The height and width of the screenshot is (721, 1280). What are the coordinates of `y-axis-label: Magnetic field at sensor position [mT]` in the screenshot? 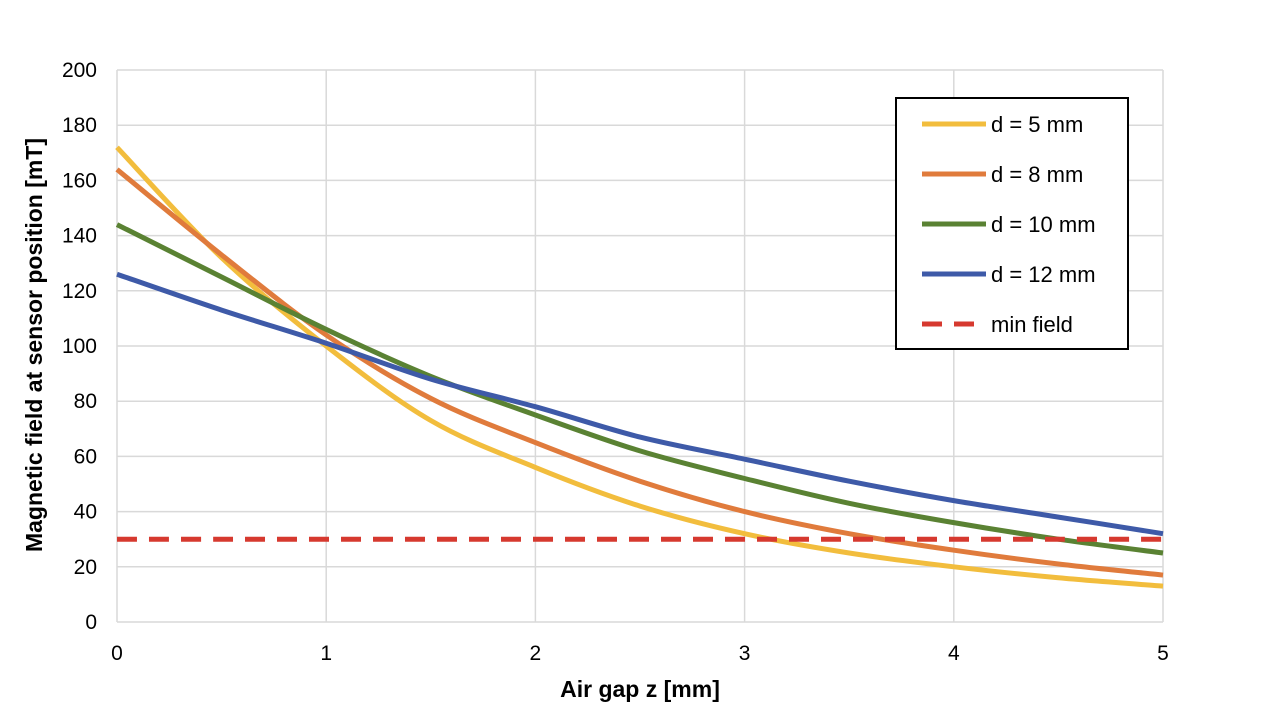 It's located at (34, 345).